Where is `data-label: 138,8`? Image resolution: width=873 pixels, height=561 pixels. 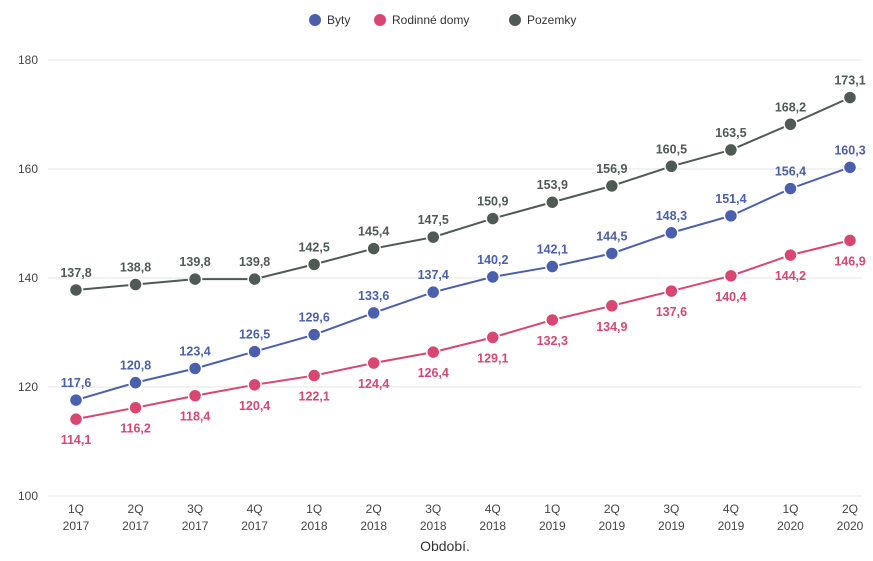 data-label: 138,8 is located at coordinates (135, 268).